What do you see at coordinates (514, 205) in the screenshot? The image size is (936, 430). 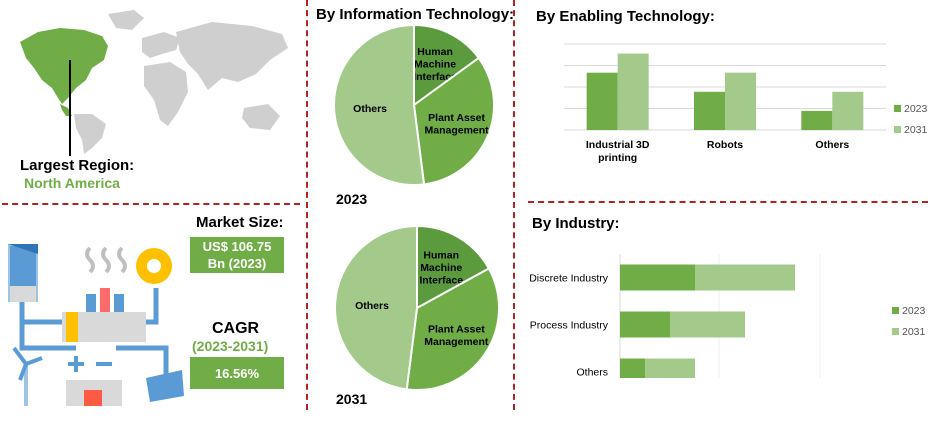 I see `divider-right` at bounding box center [514, 205].